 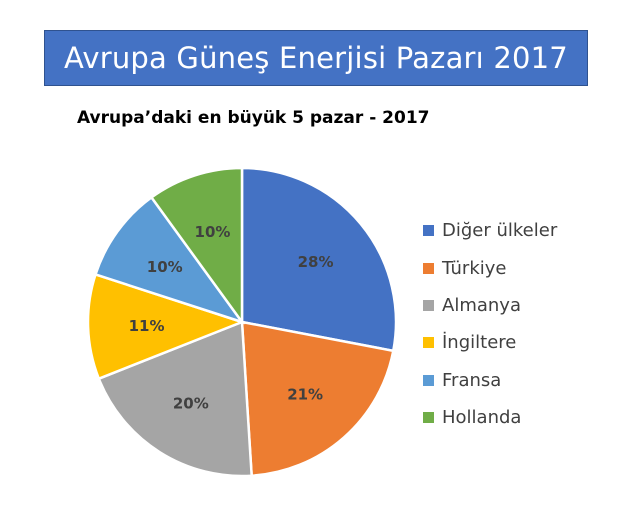 What do you see at coordinates (474, 268) in the screenshot?
I see `legend-label: Türkiye` at bounding box center [474, 268].